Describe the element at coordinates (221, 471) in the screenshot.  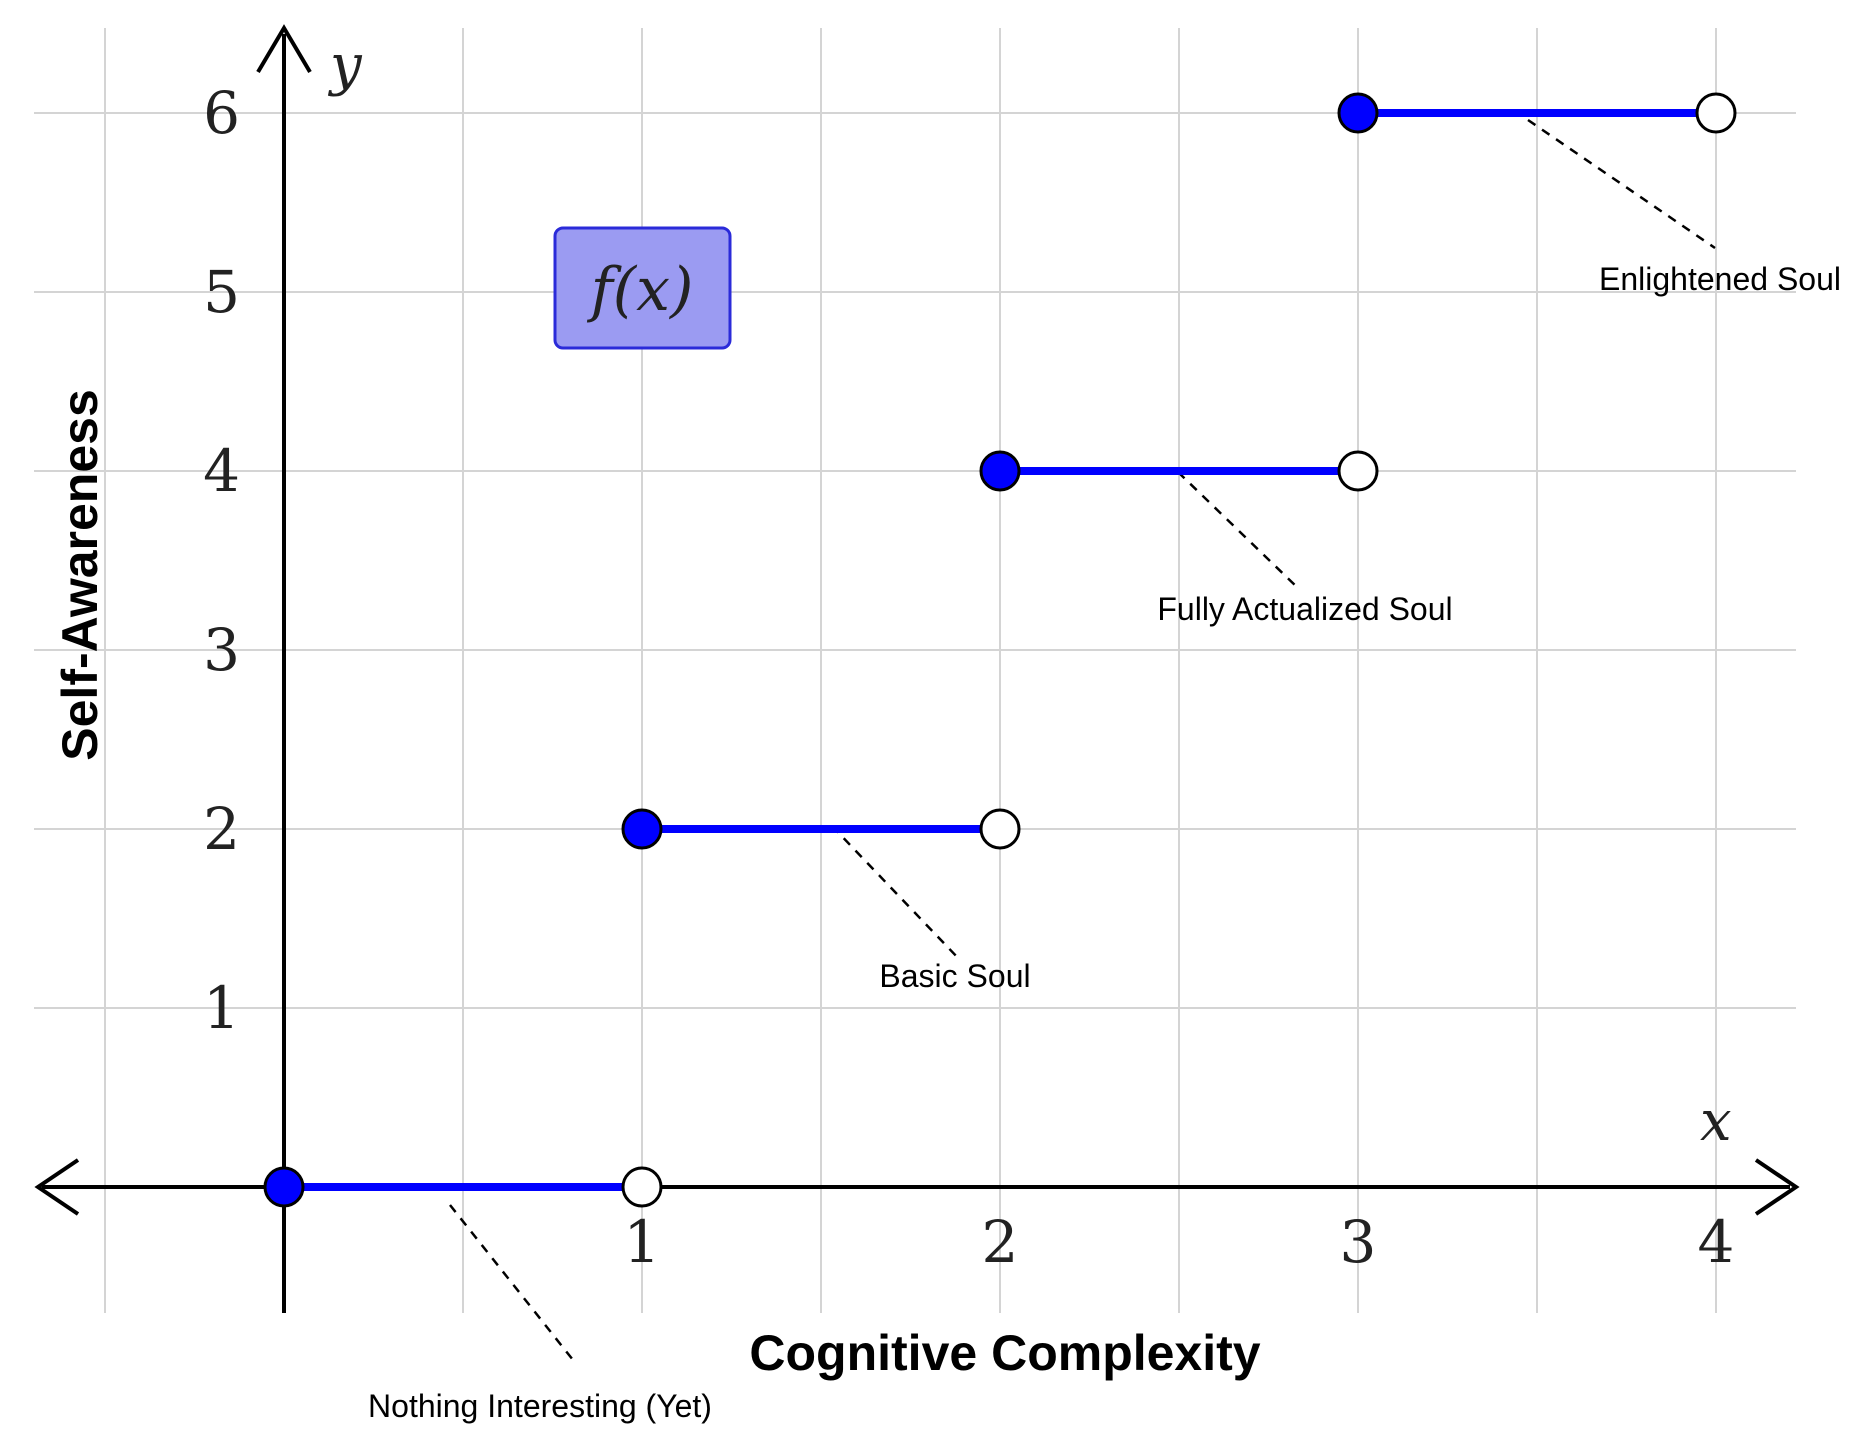
I see `y-tick-label: 4` at that location.